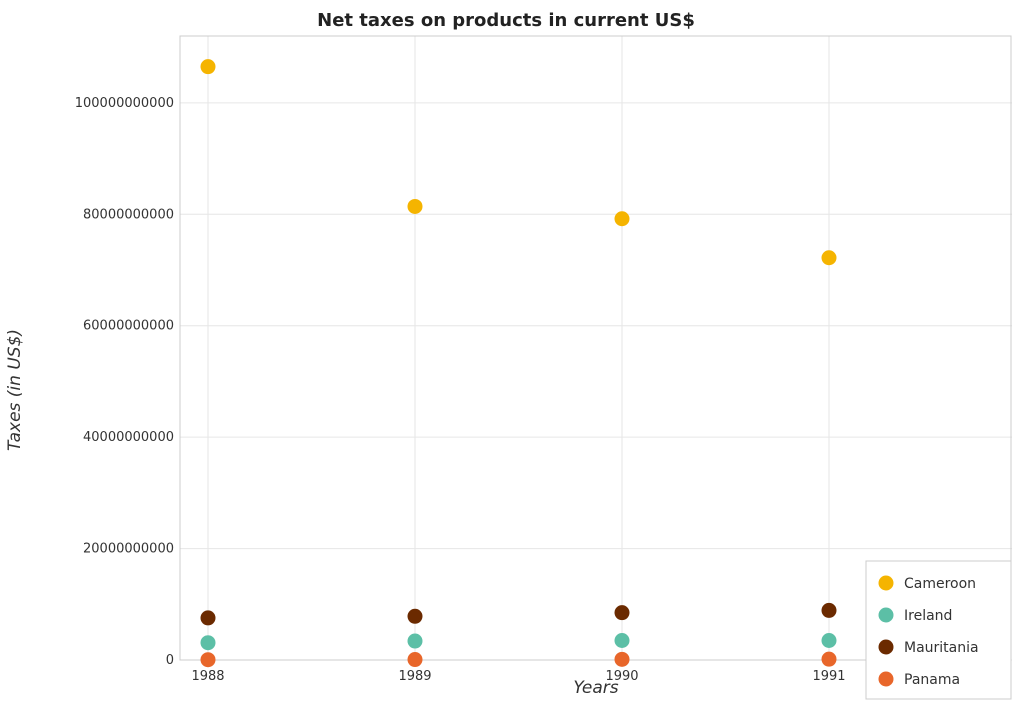 This screenshot has height=704, width=1012. I want to click on legend-marker-cameroon, so click(886, 583).